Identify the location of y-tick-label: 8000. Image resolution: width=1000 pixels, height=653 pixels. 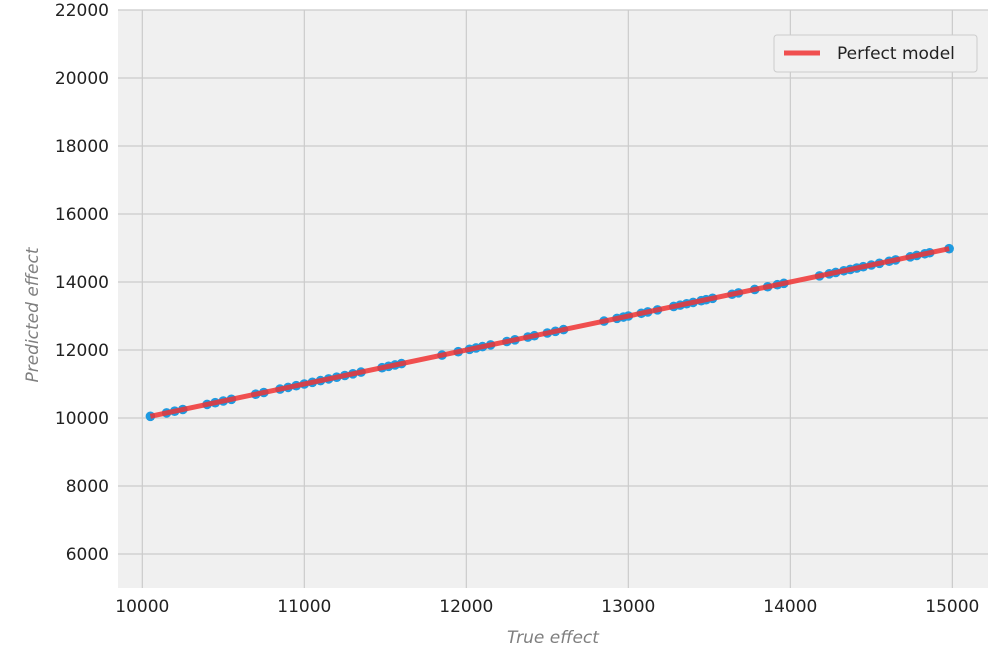
(87, 487).